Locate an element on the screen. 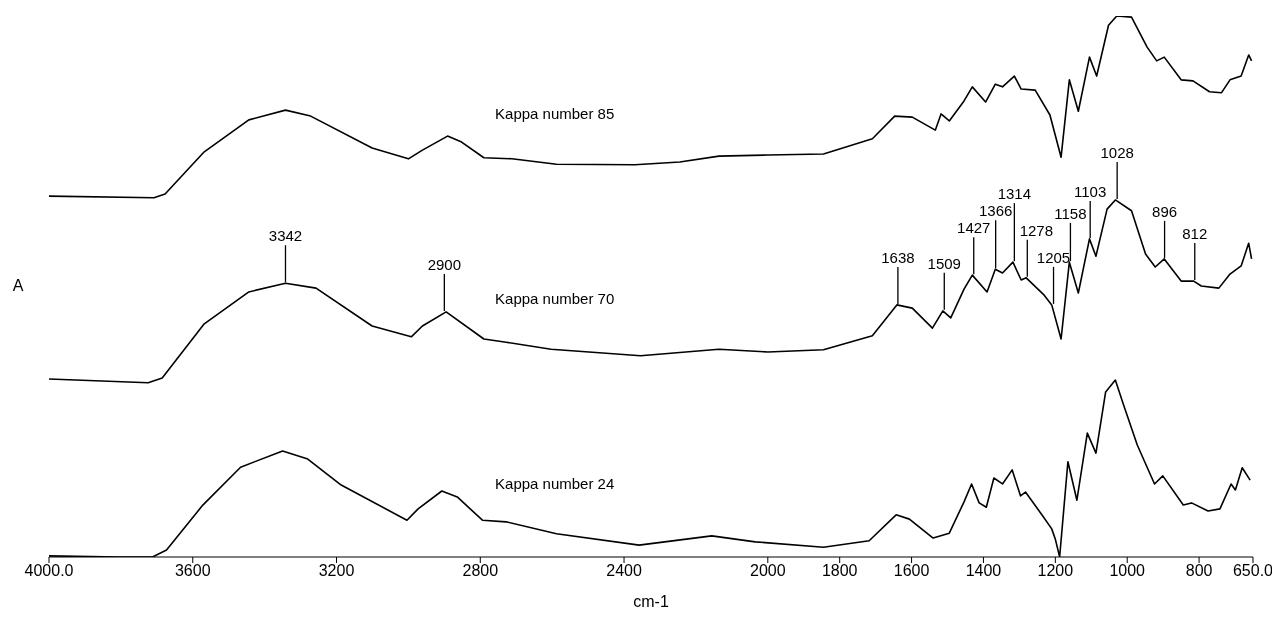  annotation: 1158 is located at coordinates (1070, 213).